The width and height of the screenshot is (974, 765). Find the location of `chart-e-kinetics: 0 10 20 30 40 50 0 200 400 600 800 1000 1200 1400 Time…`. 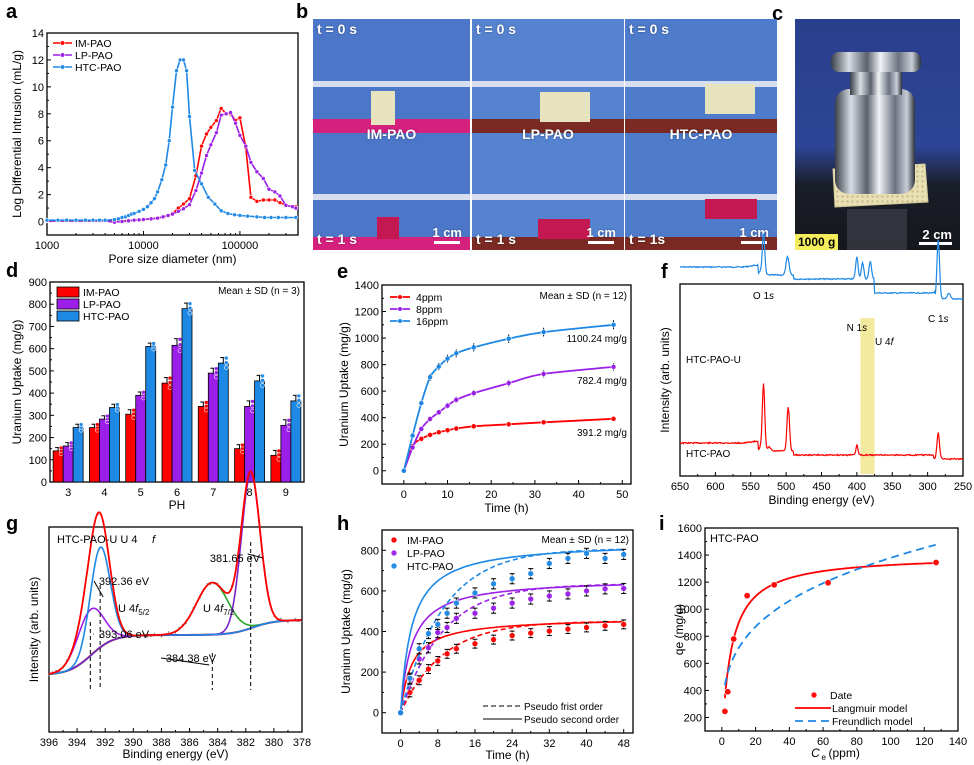

chart-e-kinetics: 0 10 20 30 40 50 0 200 400 600 800 1000 1200 1400 Time… is located at coordinates (484, 397).